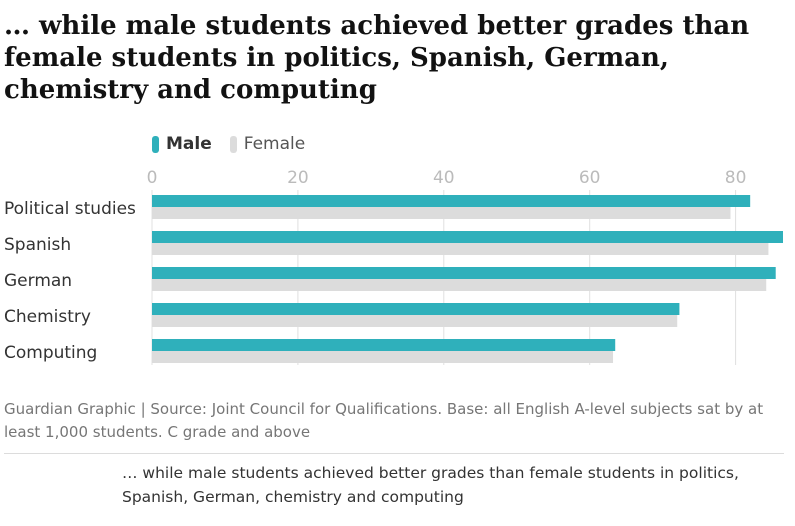 This screenshot has height=526, width=795. Describe the element at coordinates (70, 209) in the screenshot. I see `category-label: Political studies` at that location.